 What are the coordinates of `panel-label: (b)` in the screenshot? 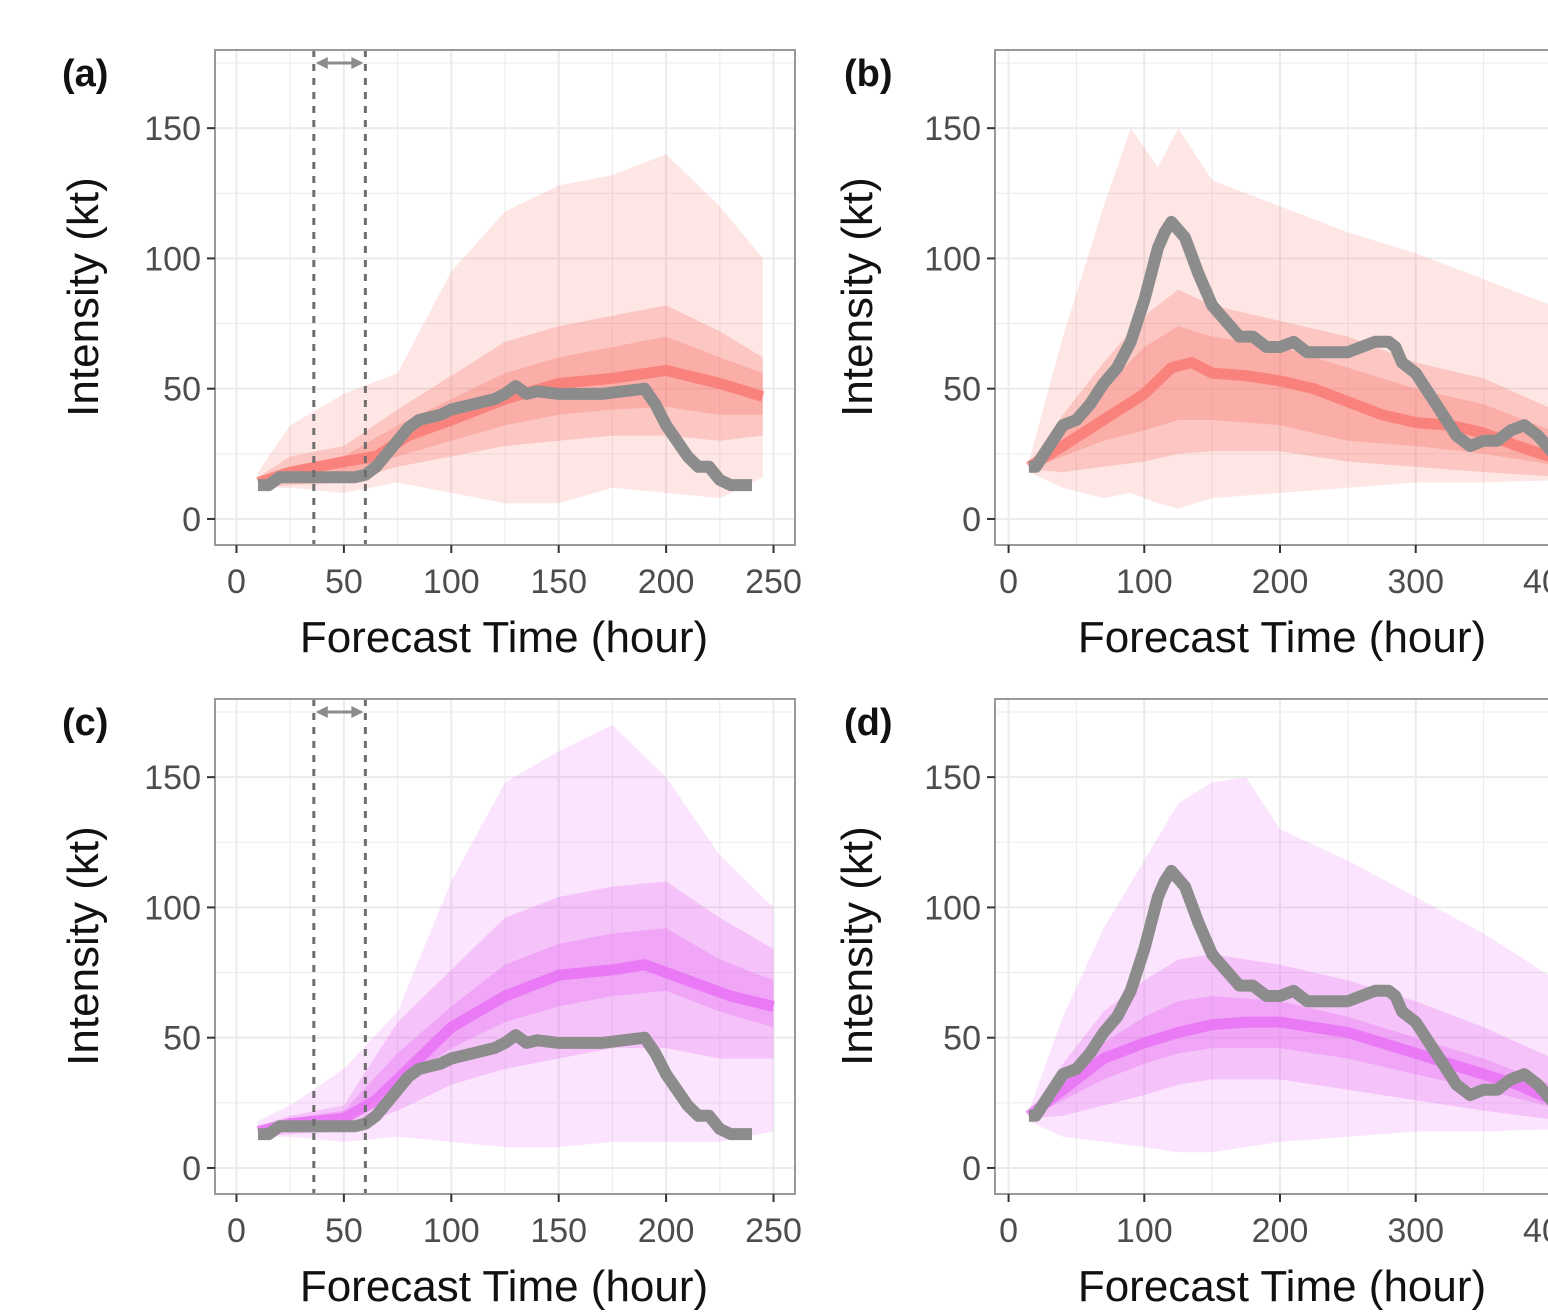 It's located at (868, 74).